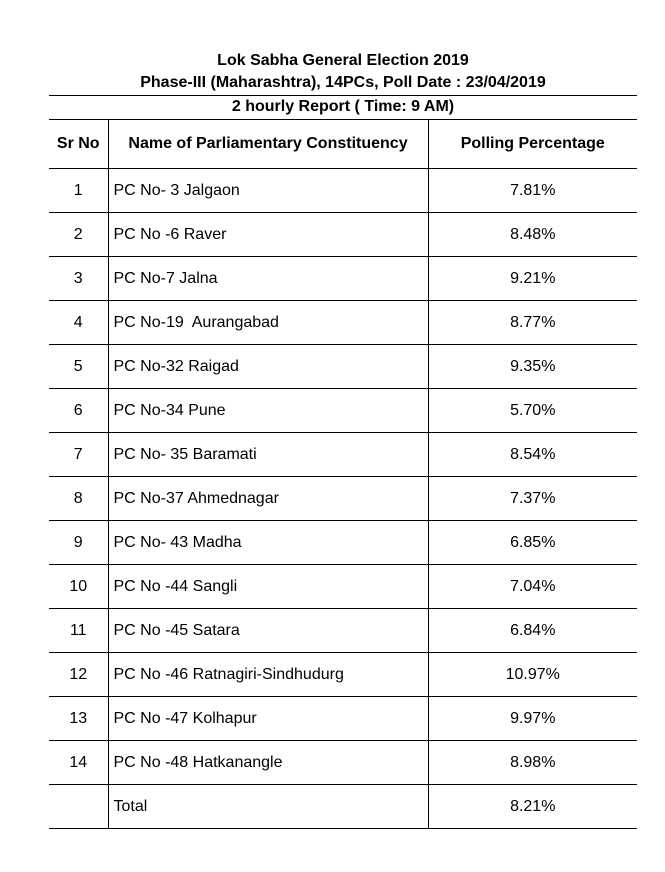  I want to click on polling-percentage-cell: 8.77%, so click(532, 322).